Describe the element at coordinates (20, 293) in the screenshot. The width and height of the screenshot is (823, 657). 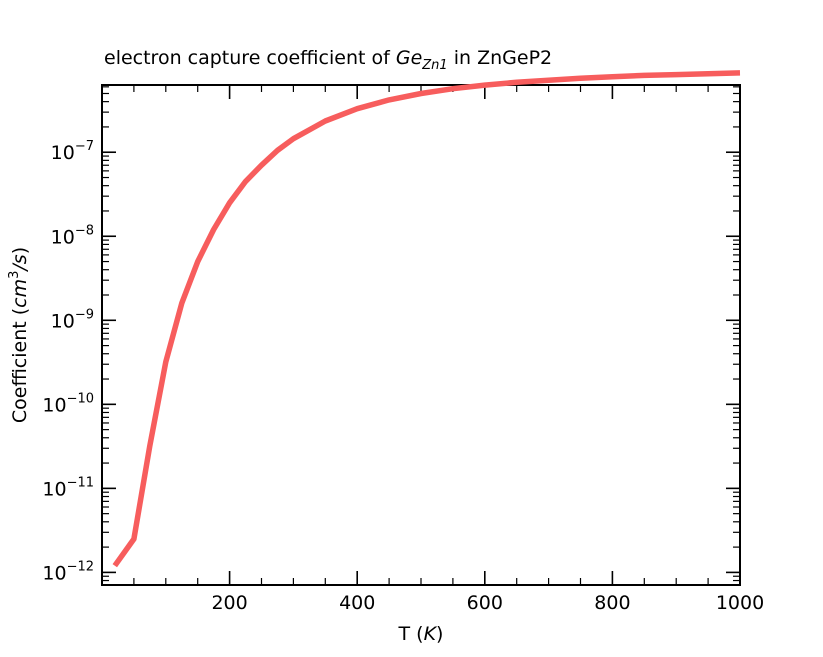
I see `y-axis-label-unit-base: cm` at that location.